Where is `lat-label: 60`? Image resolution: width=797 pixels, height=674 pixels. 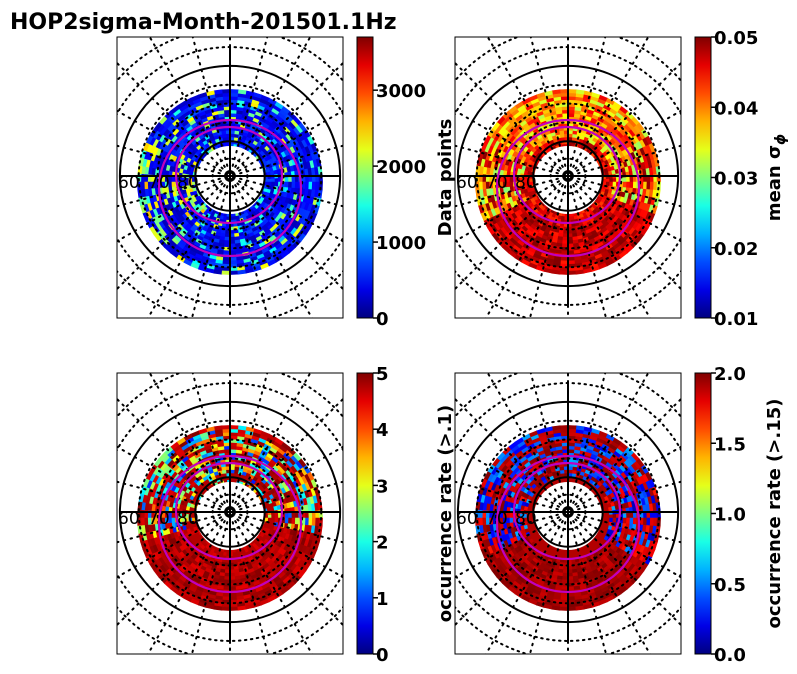
lat-label: 60 is located at coordinates (129, 183).